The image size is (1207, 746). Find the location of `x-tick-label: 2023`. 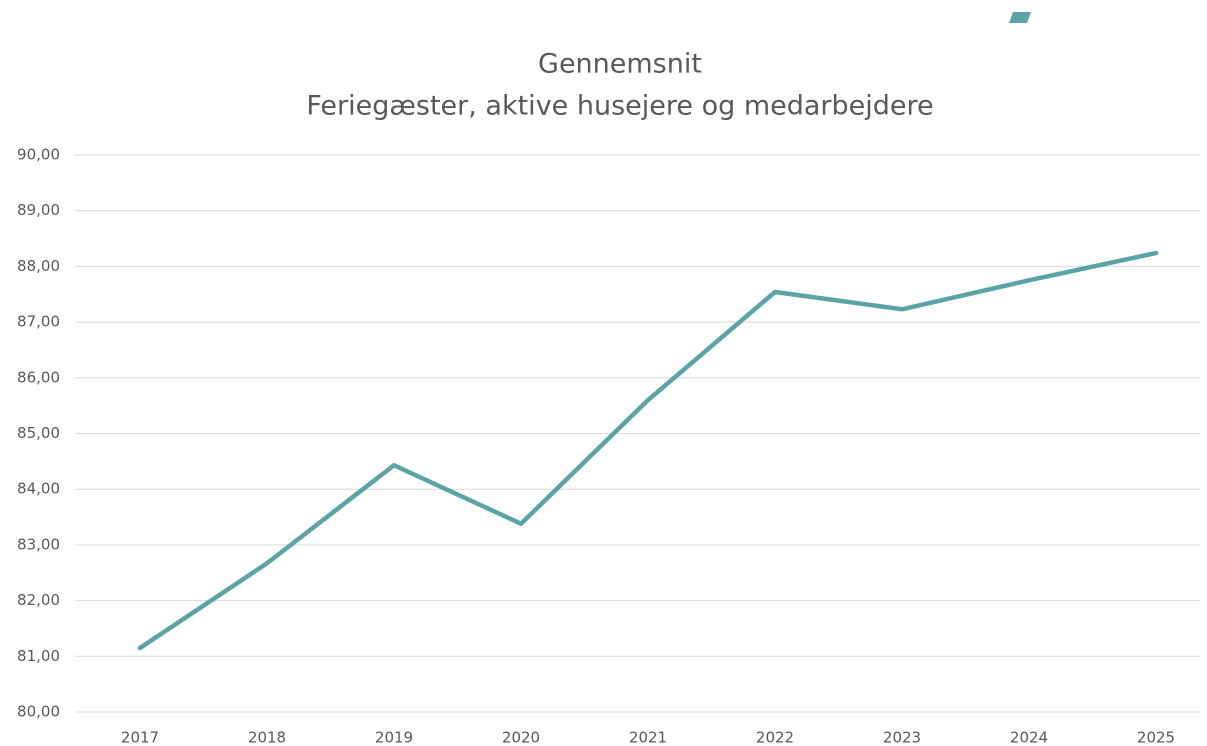

x-tick-label: 2023 is located at coordinates (902, 737).